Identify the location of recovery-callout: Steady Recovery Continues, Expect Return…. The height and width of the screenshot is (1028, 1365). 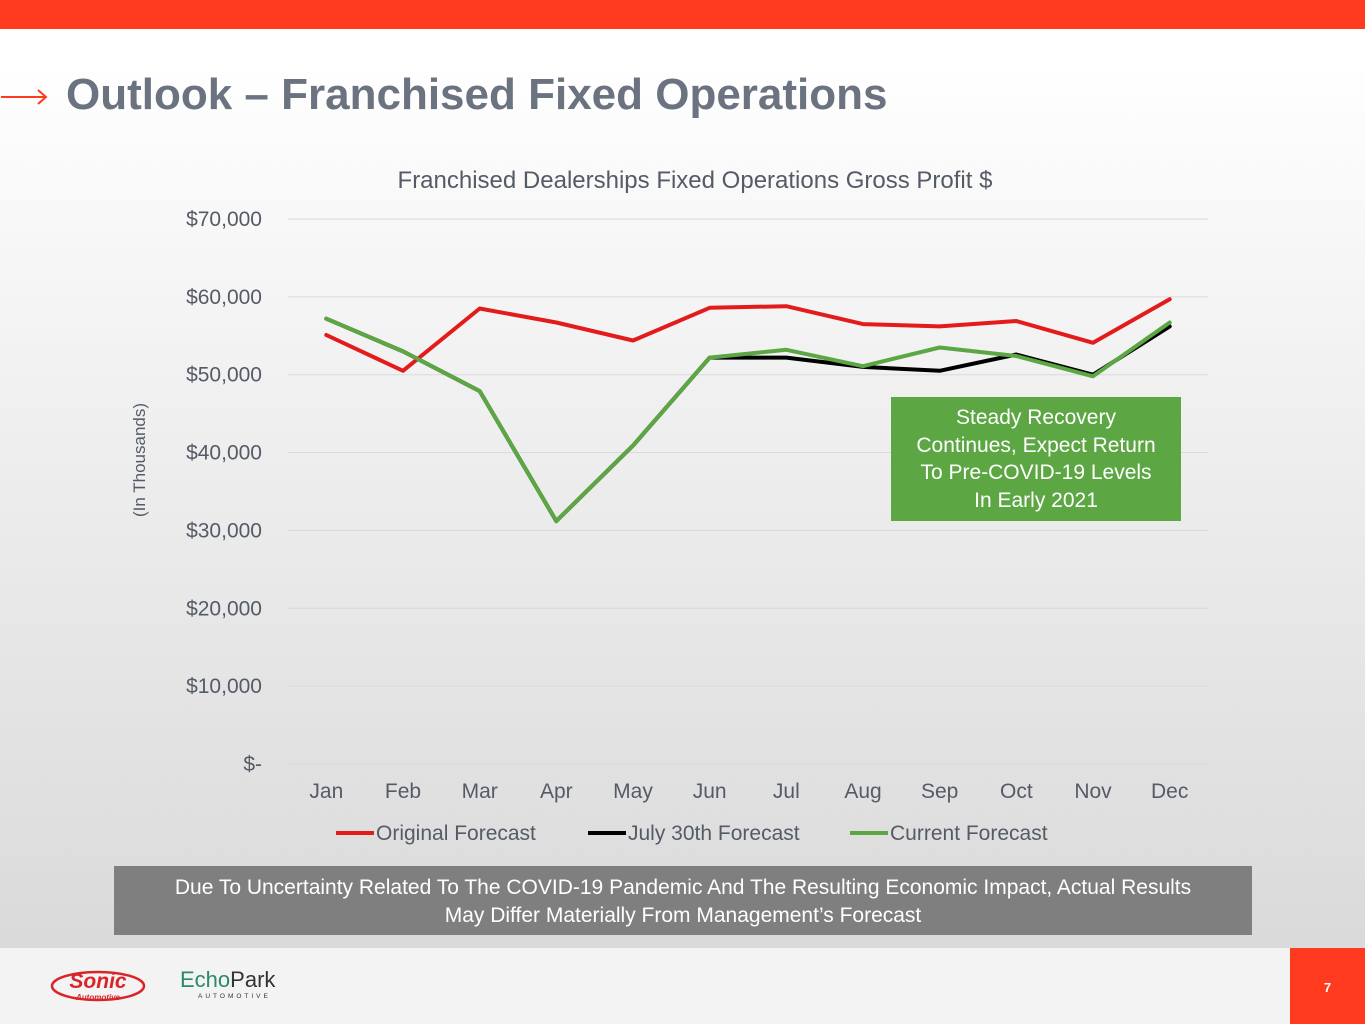
(1036, 459).